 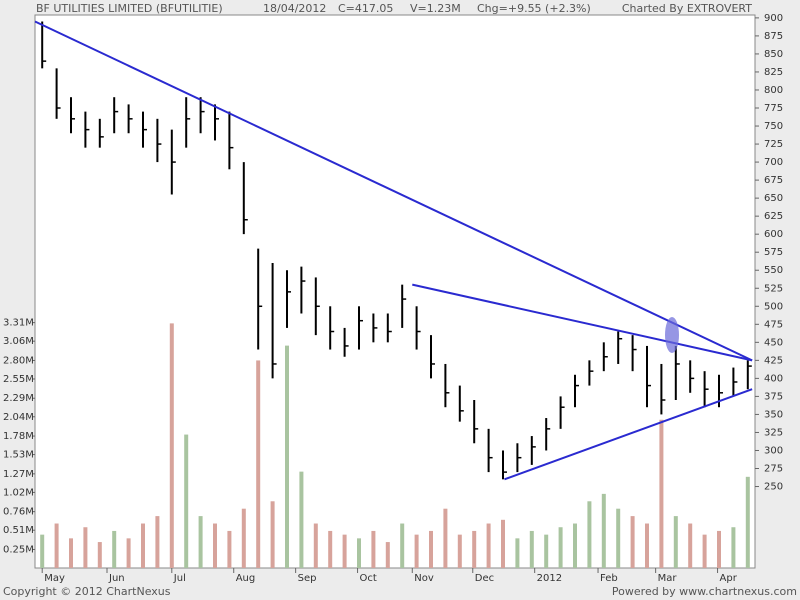 I want to click on y2-tick-label: 0.25M, so click(x=18, y=549).